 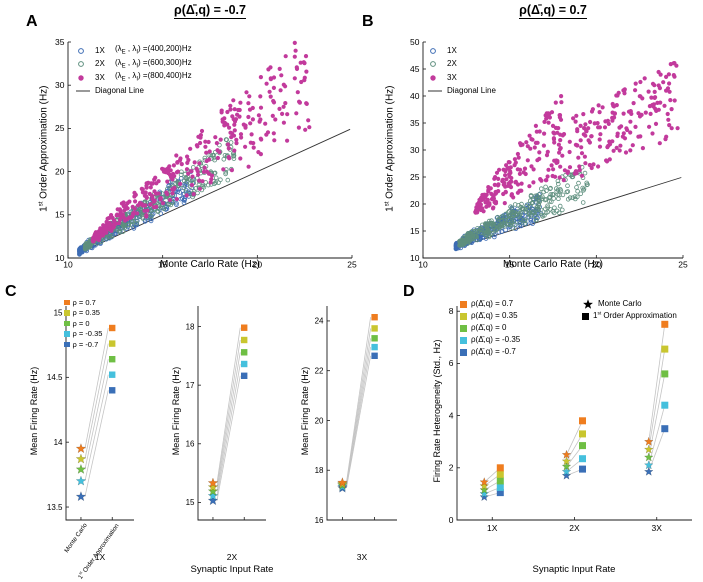 What do you see at coordinates (34, 411) in the screenshot?
I see `panel-c1-ylabel: Mean Firing Rate (Hz)` at bounding box center [34, 411].